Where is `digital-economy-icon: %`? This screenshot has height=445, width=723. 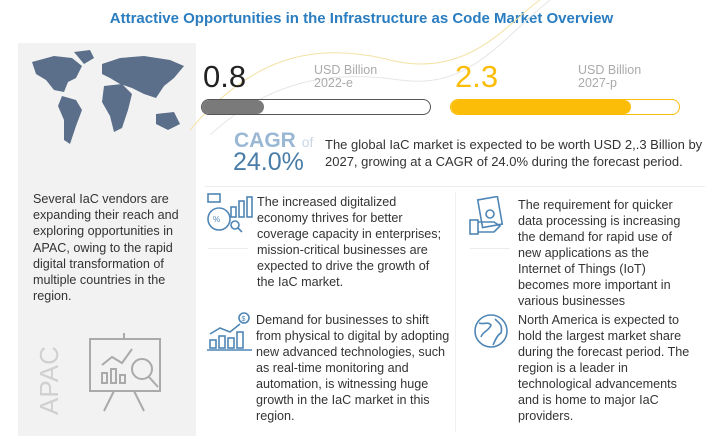
digital-economy-icon: % is located at coordinates (230, 213).